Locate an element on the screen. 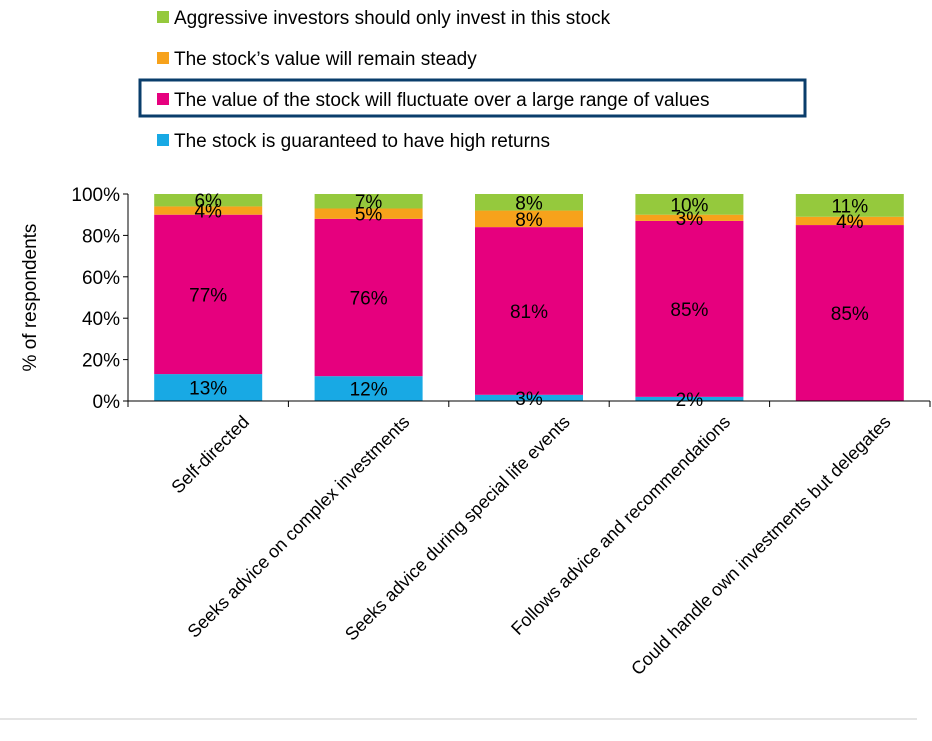  data-label: 76% is located at coordinates (369, 299).